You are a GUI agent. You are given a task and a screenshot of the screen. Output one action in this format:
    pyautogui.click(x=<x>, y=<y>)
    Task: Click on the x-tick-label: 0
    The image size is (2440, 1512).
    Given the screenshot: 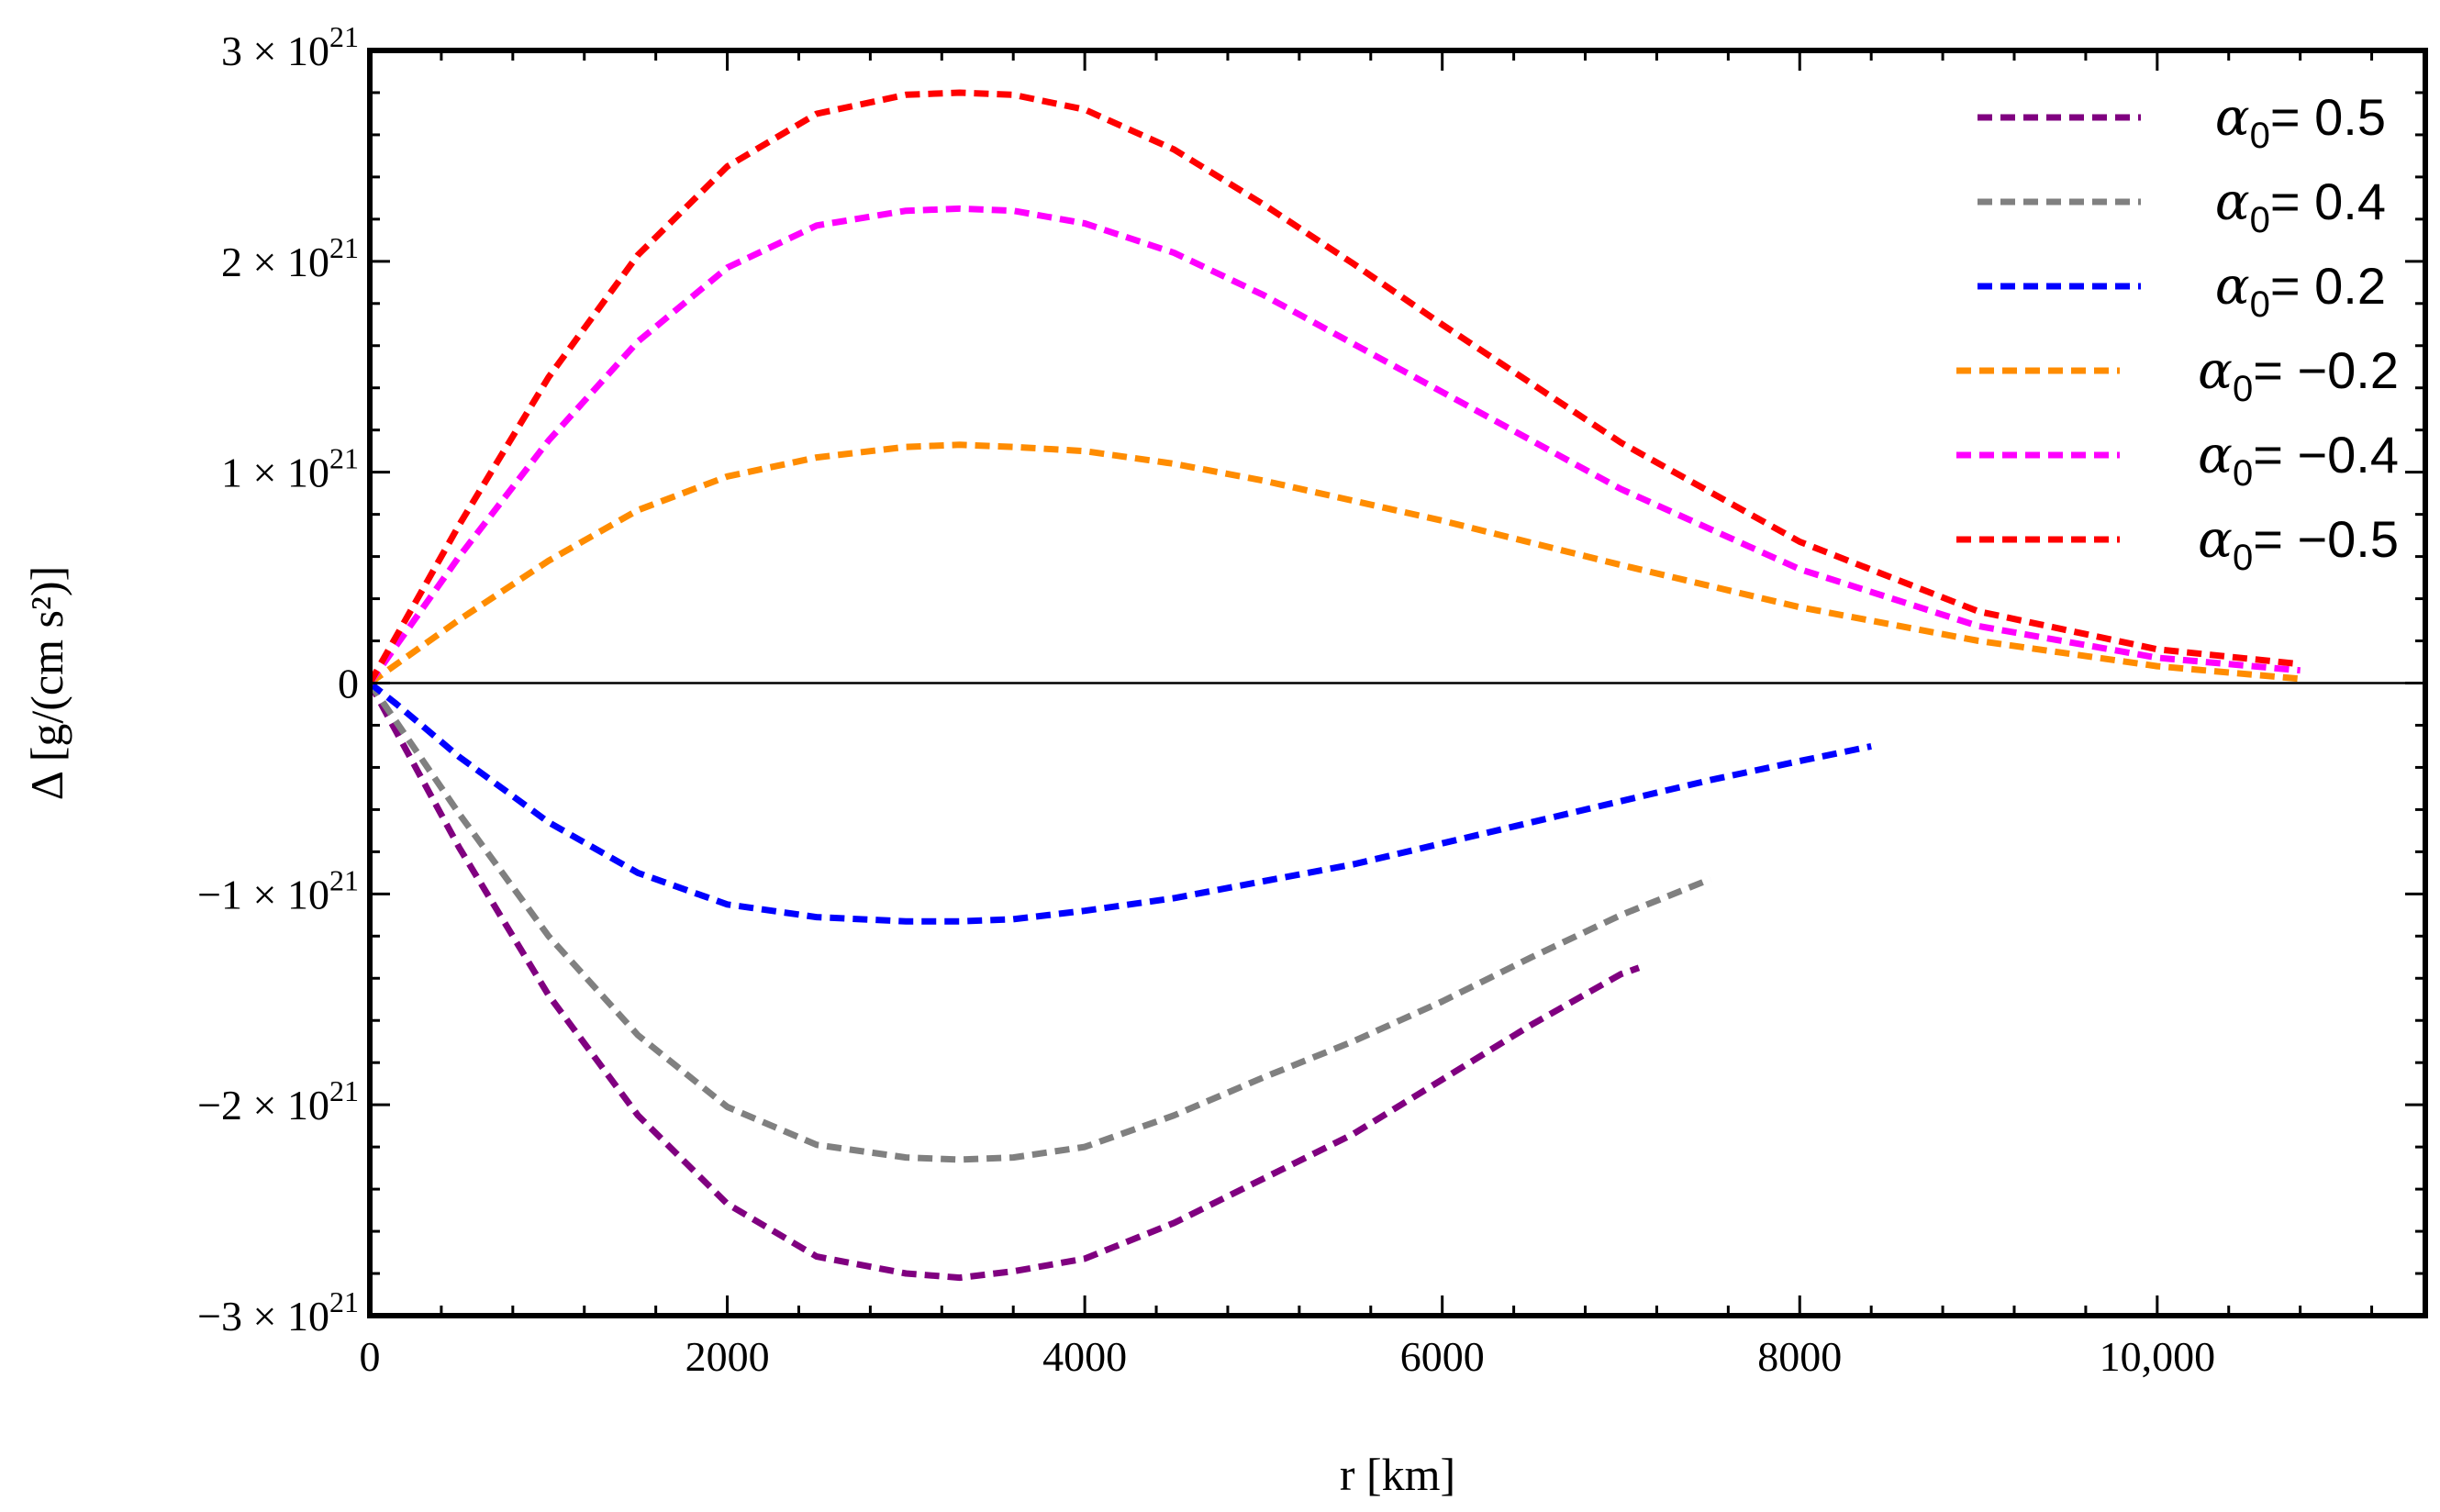 What is the action you would take?
    pyautogui.click(x=370, y=1356)
    